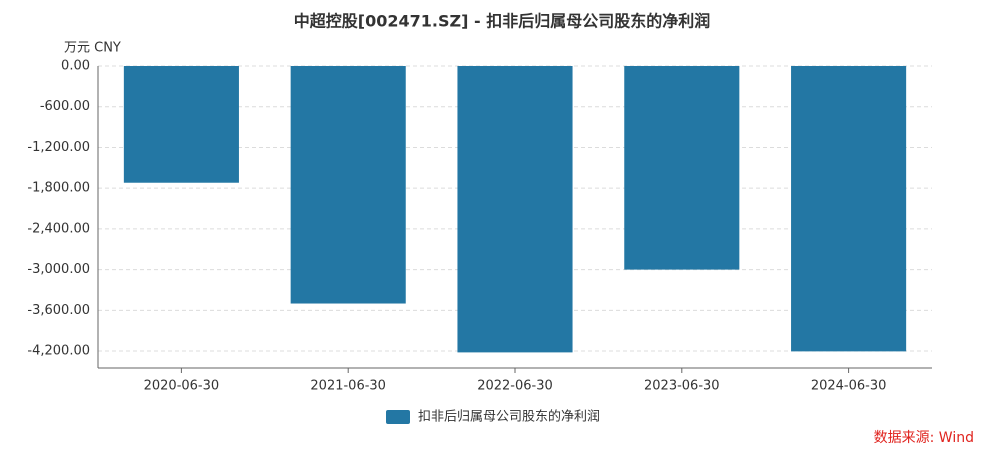  What do you see at coordinates (65, 106) in the screenshot?
I see `y-tick-label: -600.00` at bounding box center [65, 106].